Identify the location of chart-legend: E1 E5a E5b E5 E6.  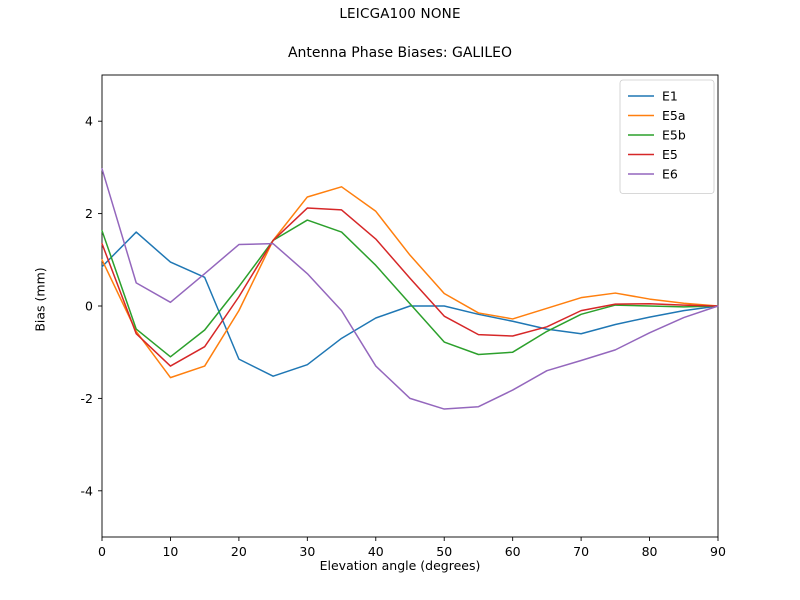
(667, 136).